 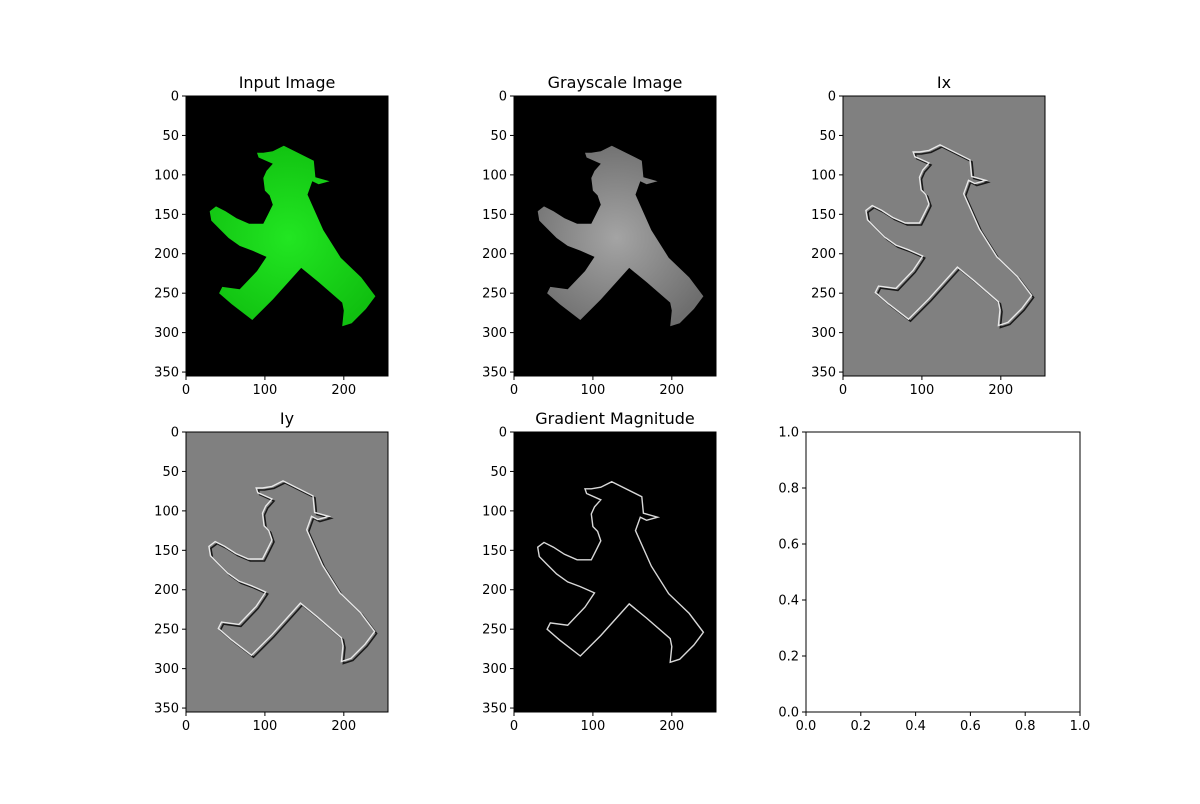 I want to click on subplot-title: Grayscale Image, so click(x=615, y=82).